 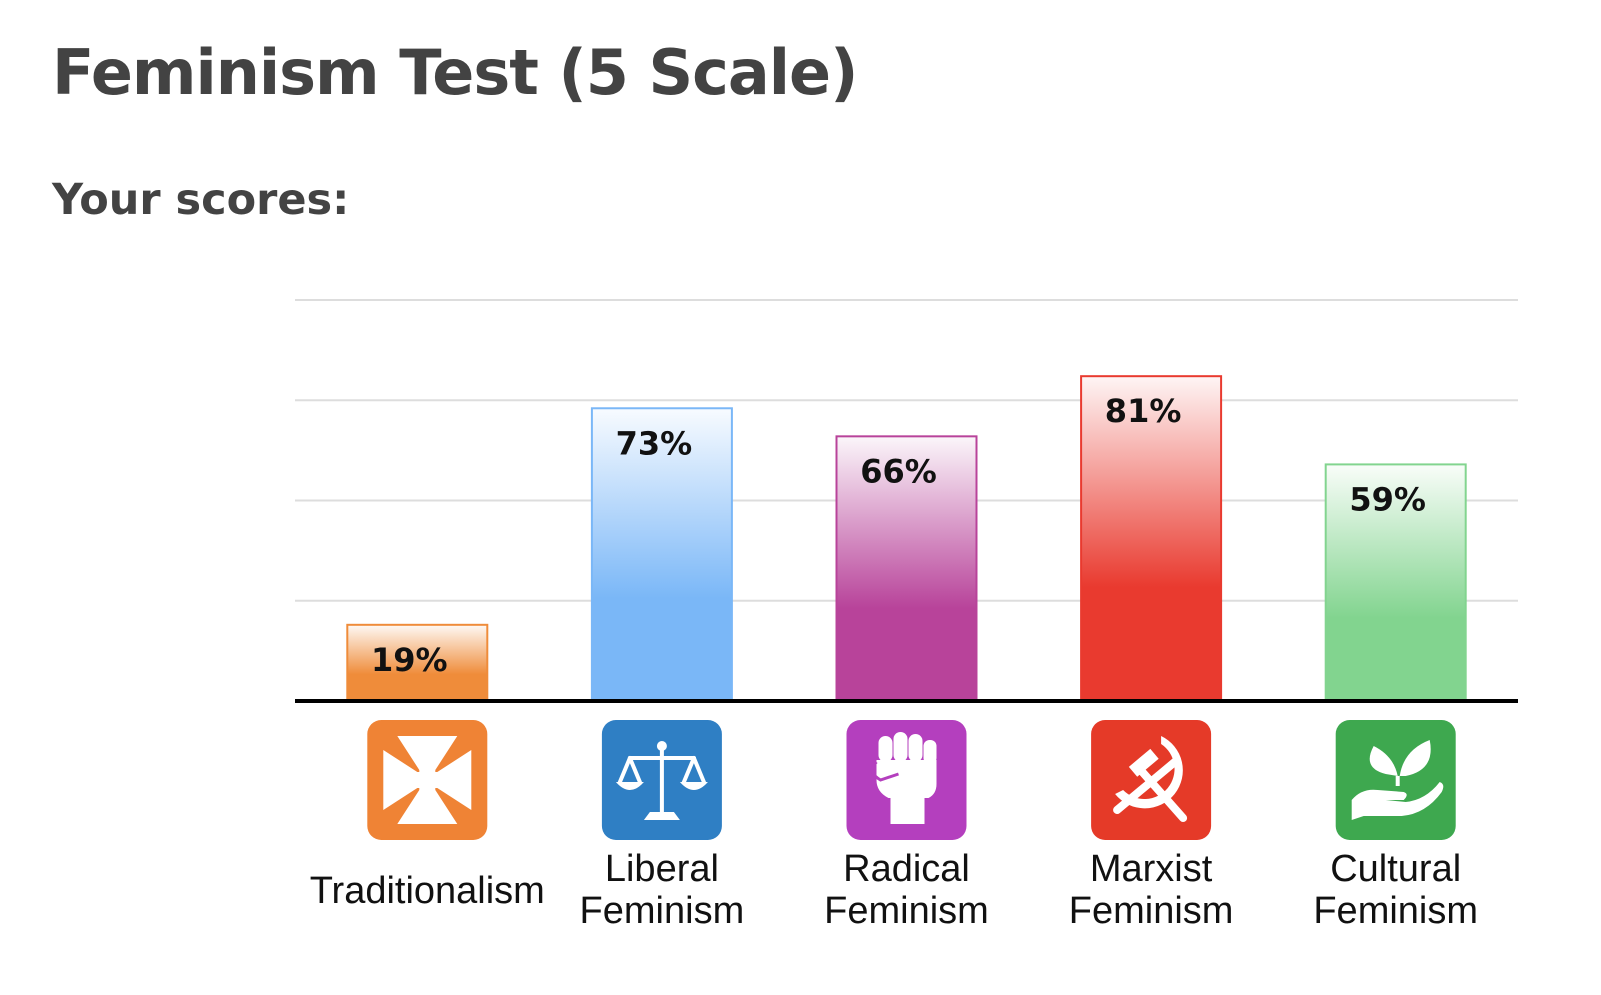 I want to click on category-label-traditionalism: Traditionalism, so click(x=427, y=891).